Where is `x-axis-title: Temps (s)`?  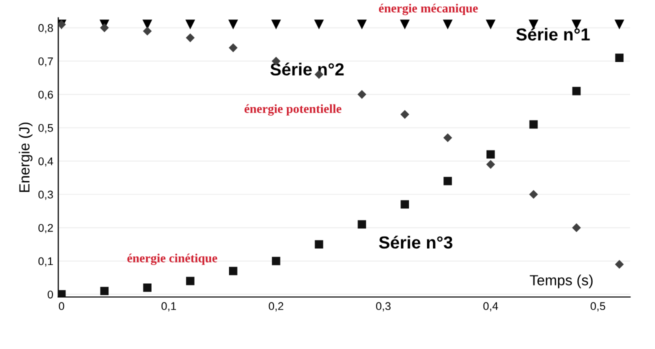
x-axis-title: Temps (s) is located at coordinates (561, 281).